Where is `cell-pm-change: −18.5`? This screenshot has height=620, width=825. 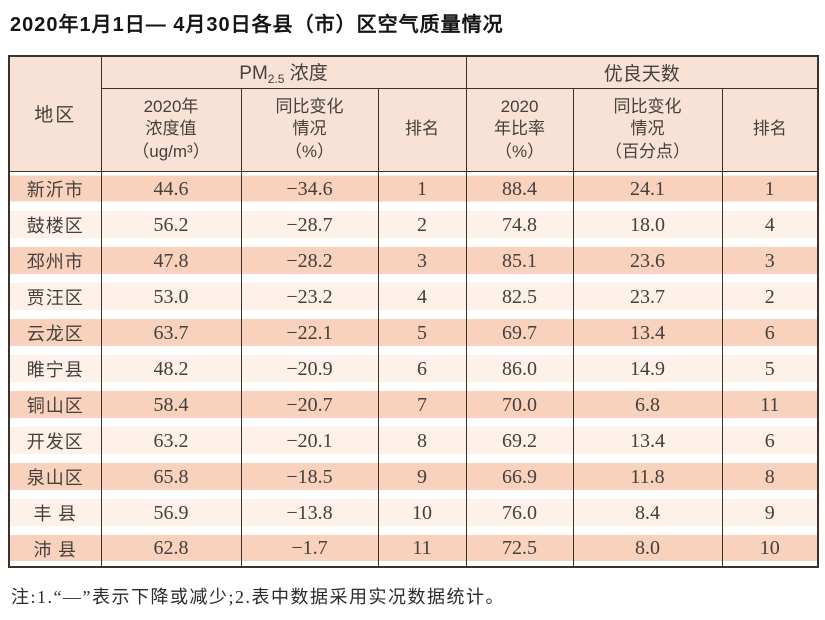
cell-pm-change: −18.5 is located at coordinates (309, 477).